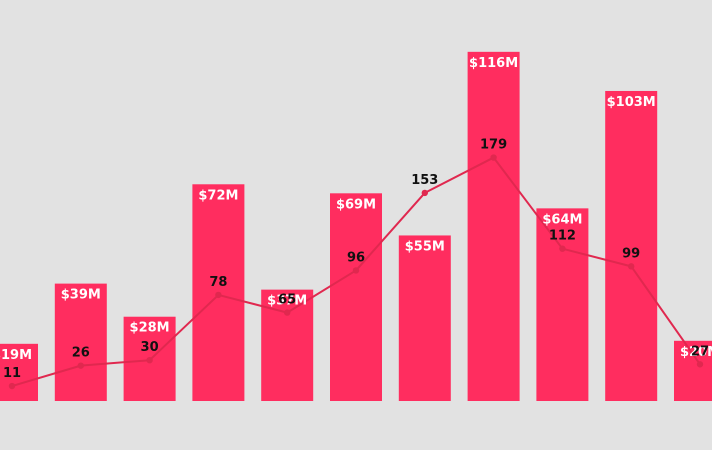 The height and width of the screenshot is (450, 712). Describe the element at coordinates (150, 328) in the screenshot. I see `bar-value-label-3: $28M` at that location.